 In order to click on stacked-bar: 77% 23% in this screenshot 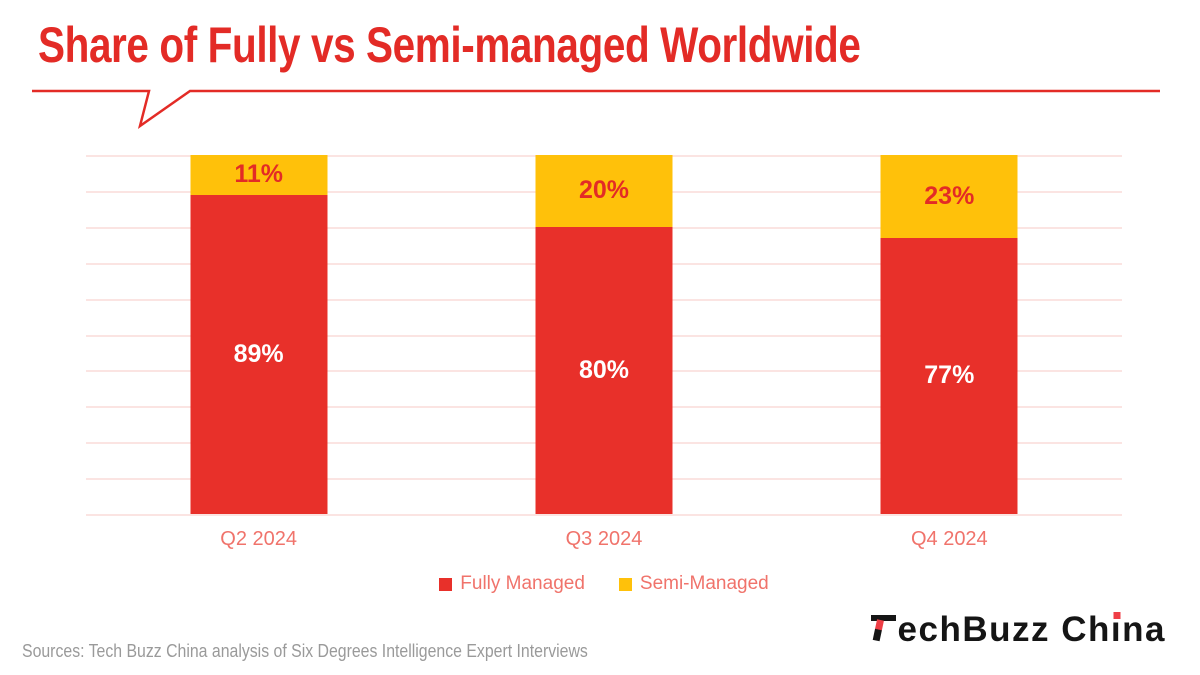, I will do `click(949, 334)`.